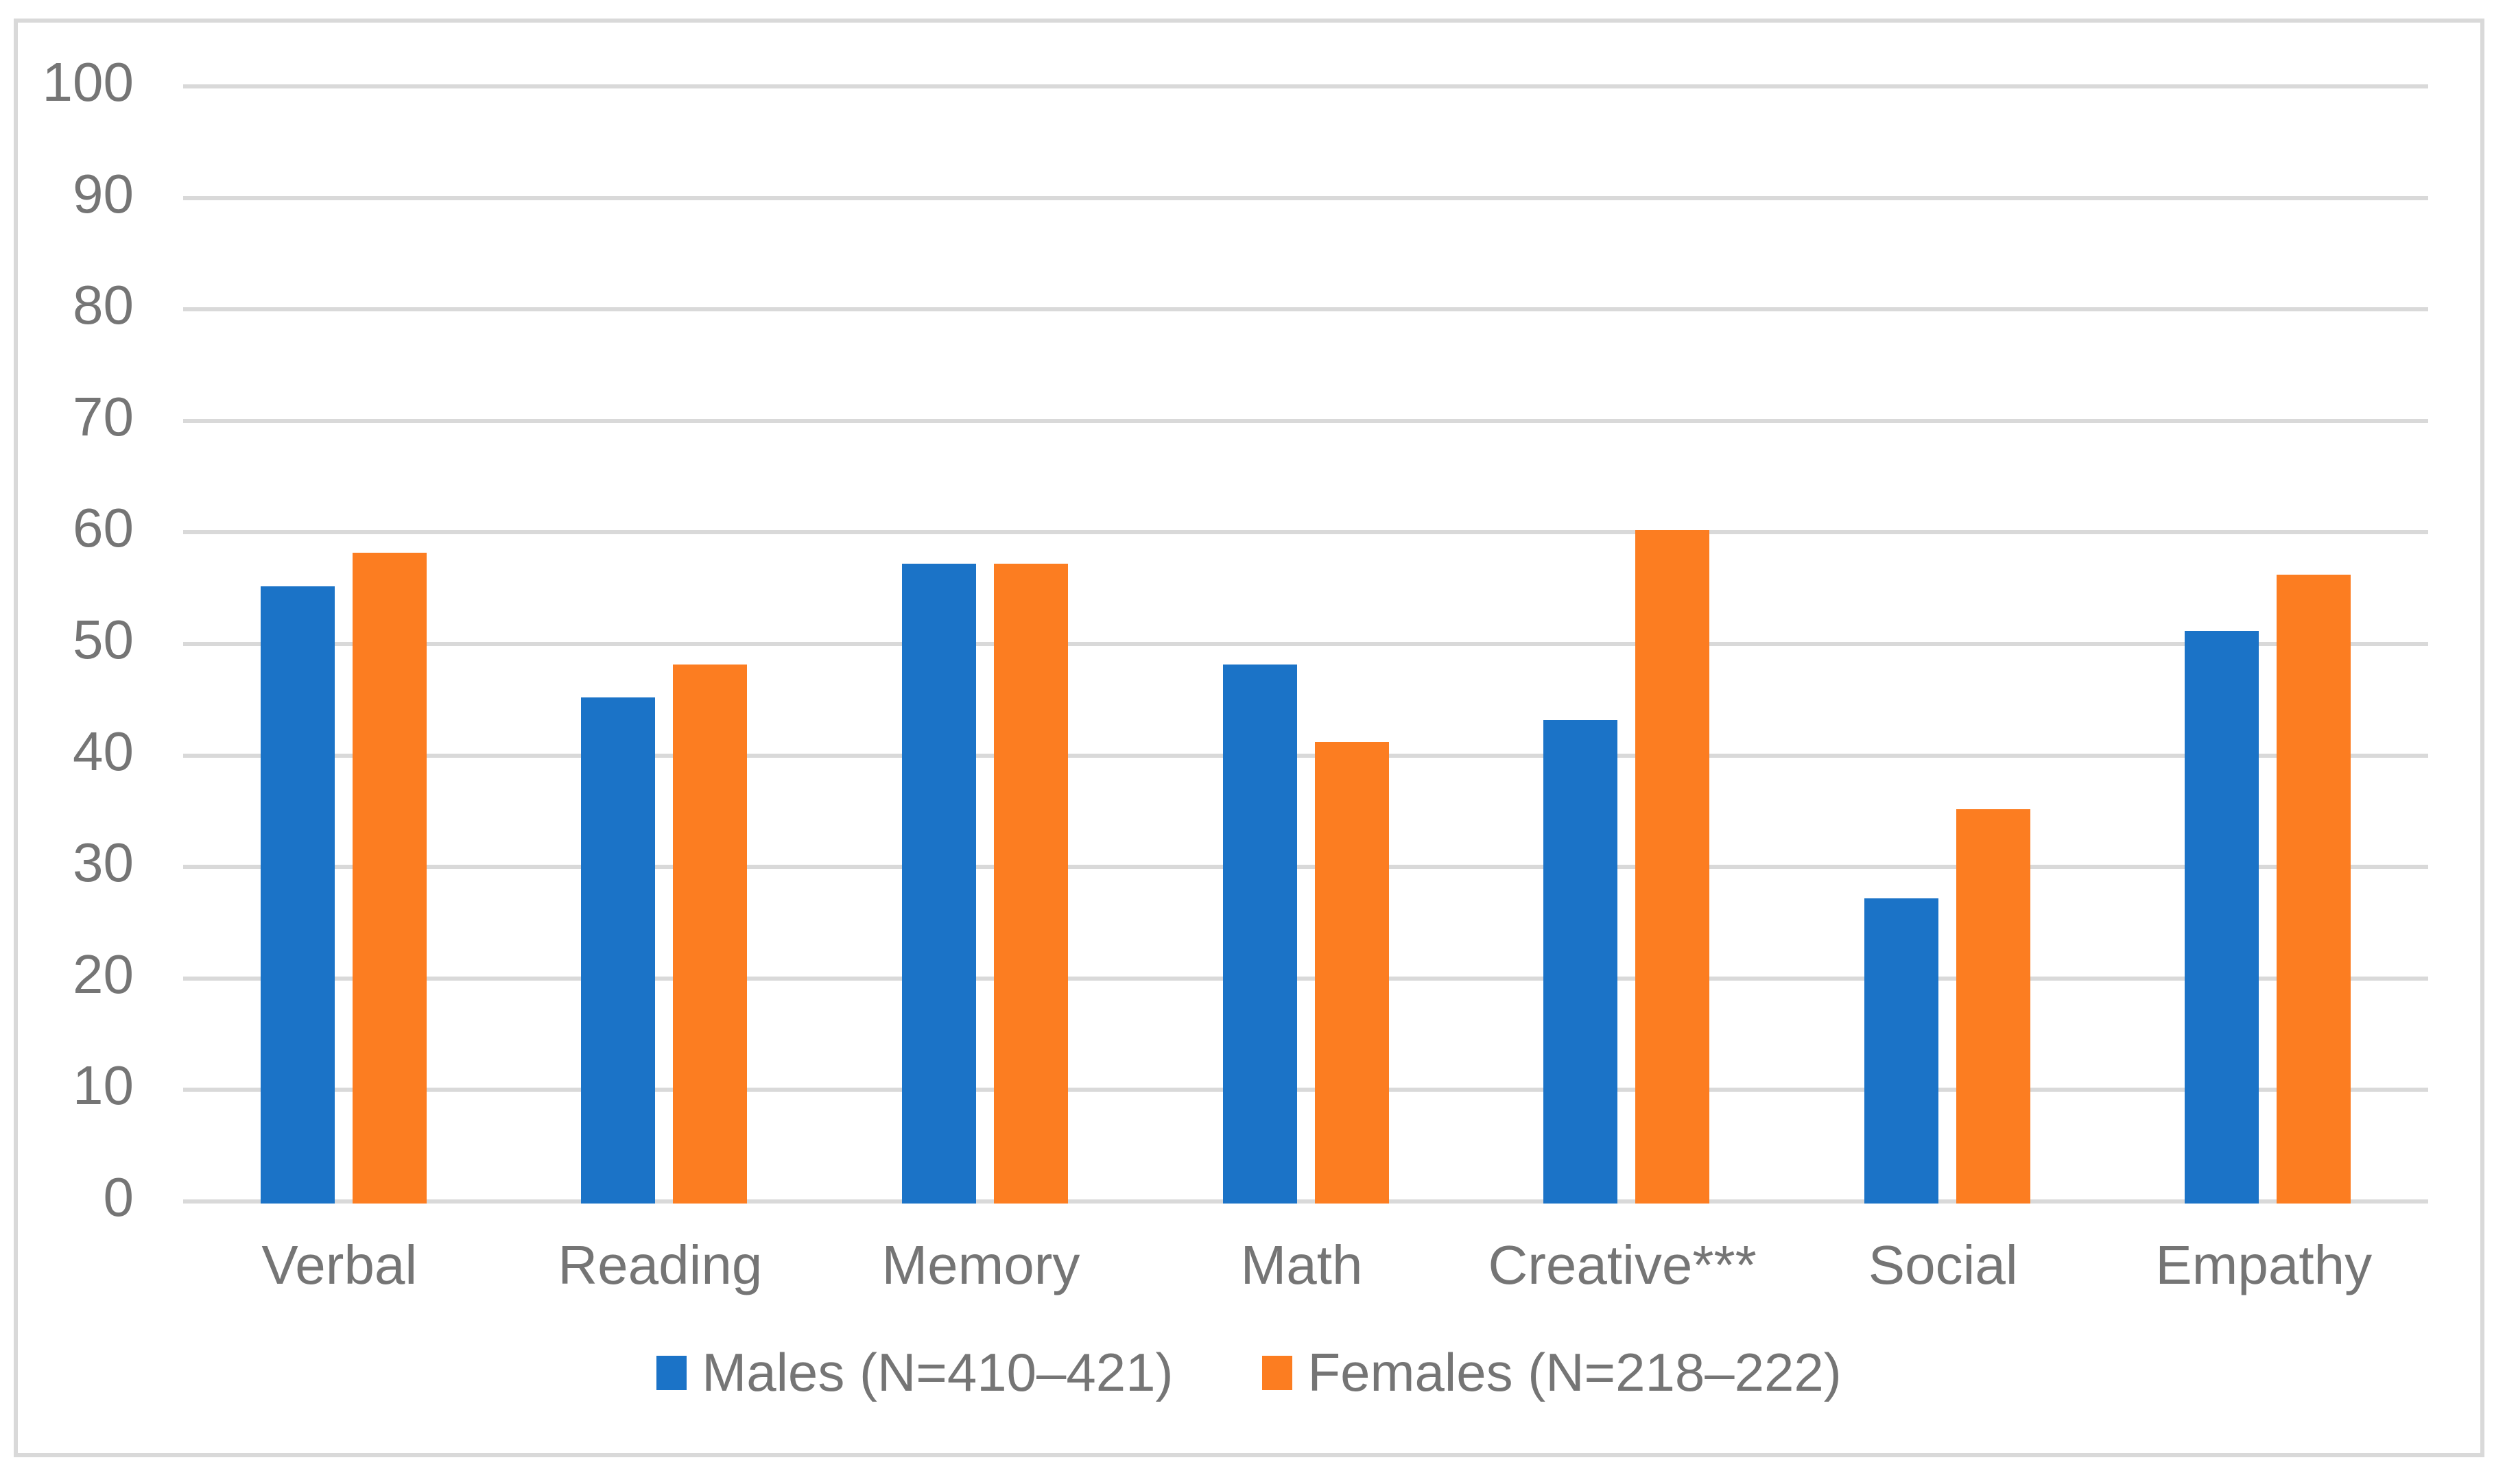  Describe the element at coordinates (104, 528) in the screenshot. I see `y-axis-tick-label: 60` at that location.